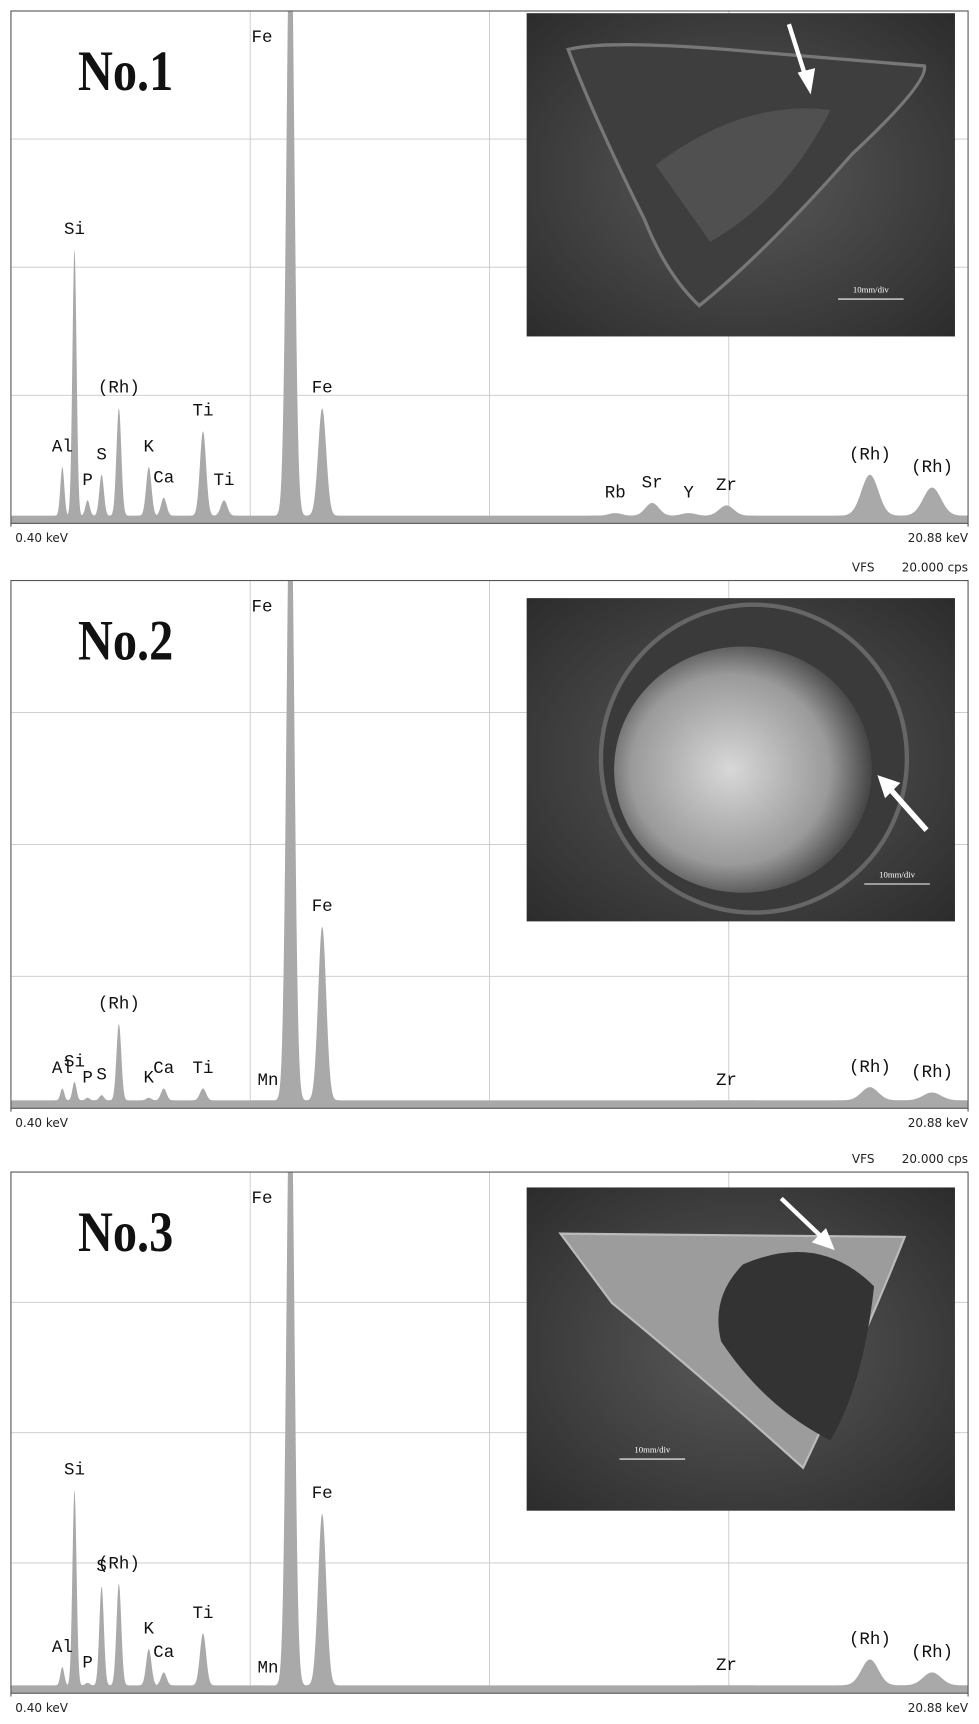  What do you see at coordinates (125, 641) in the screenshot?
I see `chart-title: No.2` at bounding box center [125, 641].